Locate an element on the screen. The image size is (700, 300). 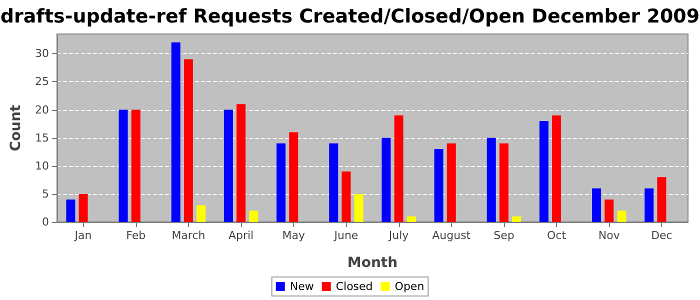
x-axis-title: Month is located at coordinates (372, 263).